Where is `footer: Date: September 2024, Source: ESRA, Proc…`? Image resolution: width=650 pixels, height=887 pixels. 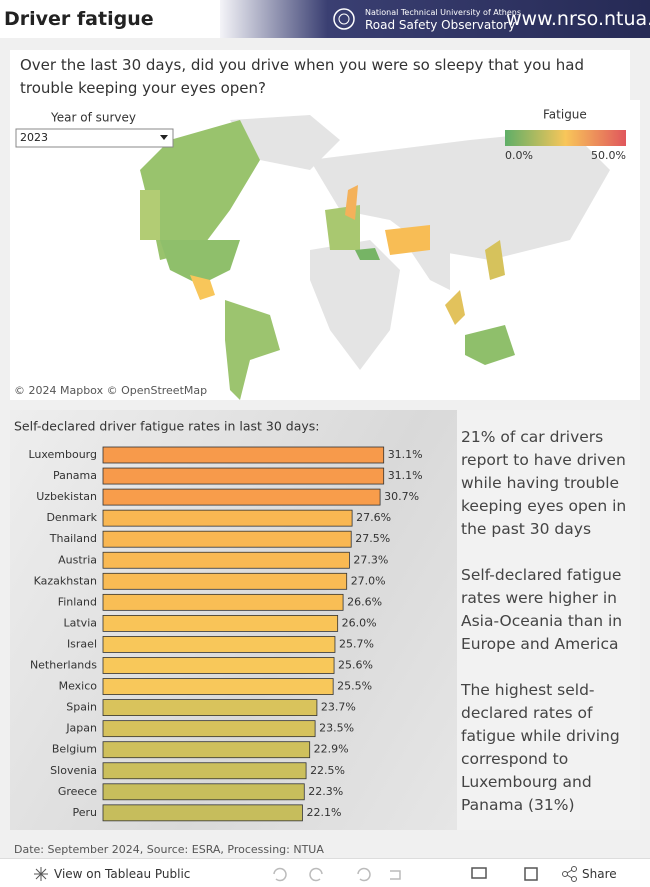 footer: Date: September 2024, Source: ESRA, Proc… is located at coordinates (169, 849).